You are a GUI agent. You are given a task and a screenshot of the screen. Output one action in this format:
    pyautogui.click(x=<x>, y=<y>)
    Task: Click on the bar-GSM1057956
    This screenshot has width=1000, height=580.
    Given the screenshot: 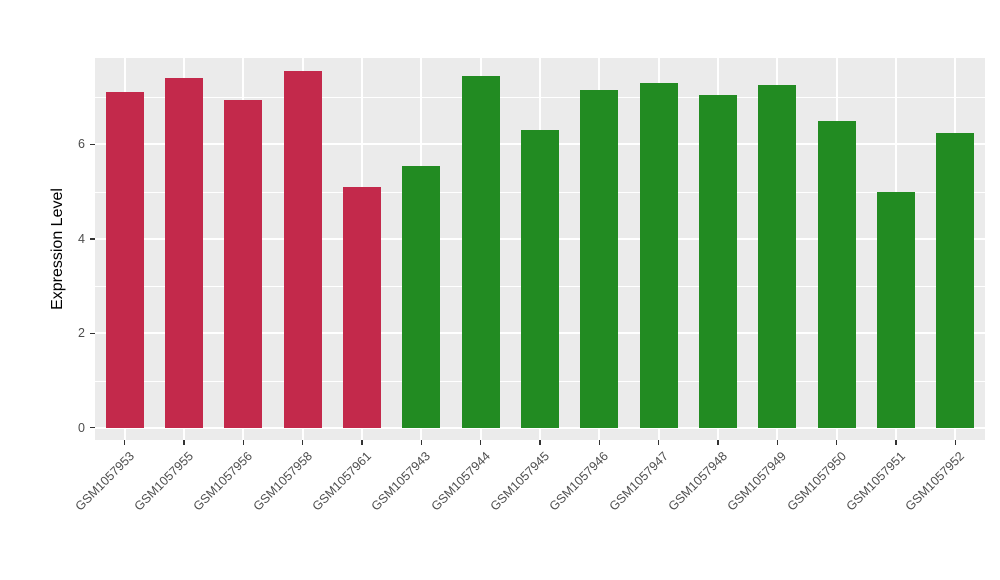 What is the action you would take?
    pyautogui.click(x=243, y=263)
    